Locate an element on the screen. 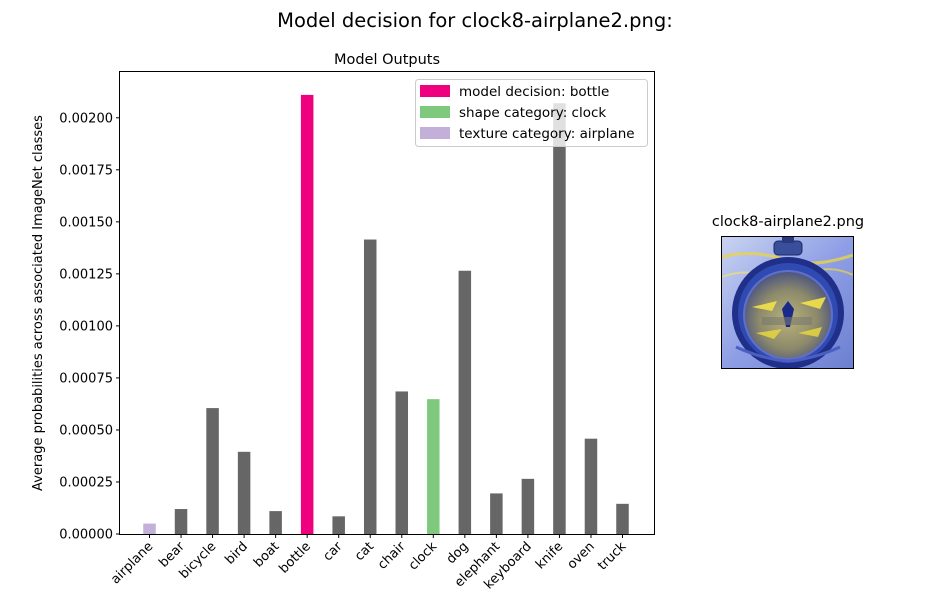 The image size is (950, 600). x-tick-label: knife is located at coordinates (549, 555).